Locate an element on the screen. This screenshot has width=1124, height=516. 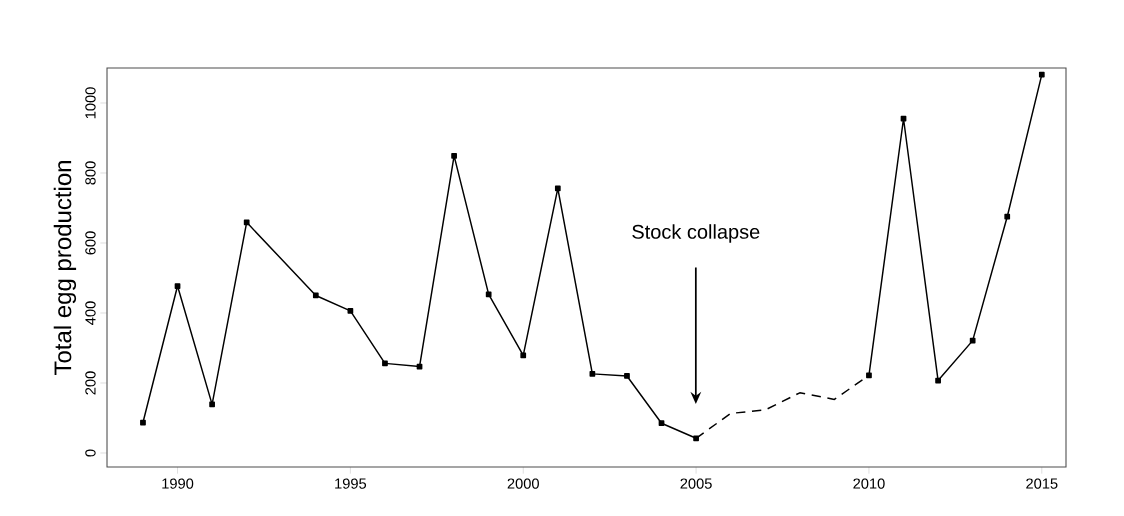
x-tick-label: 1995 is located at coordinates (351, 483).